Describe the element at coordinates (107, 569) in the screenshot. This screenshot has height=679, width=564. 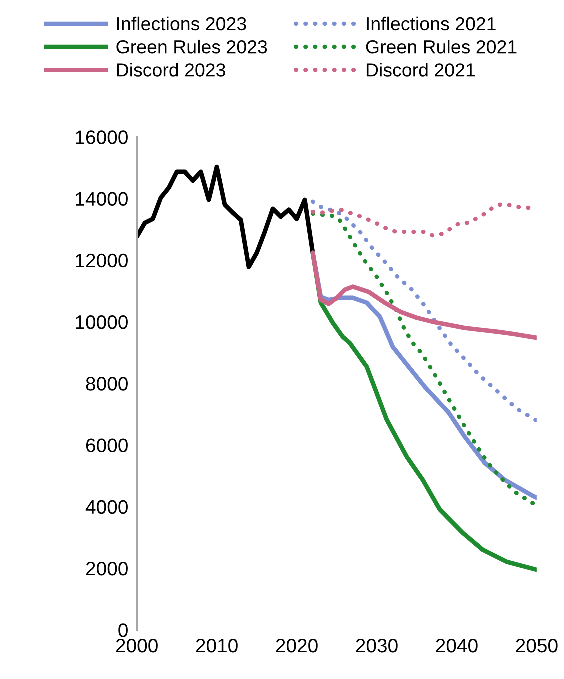
I see `y-tick-label: 2000` at that location.